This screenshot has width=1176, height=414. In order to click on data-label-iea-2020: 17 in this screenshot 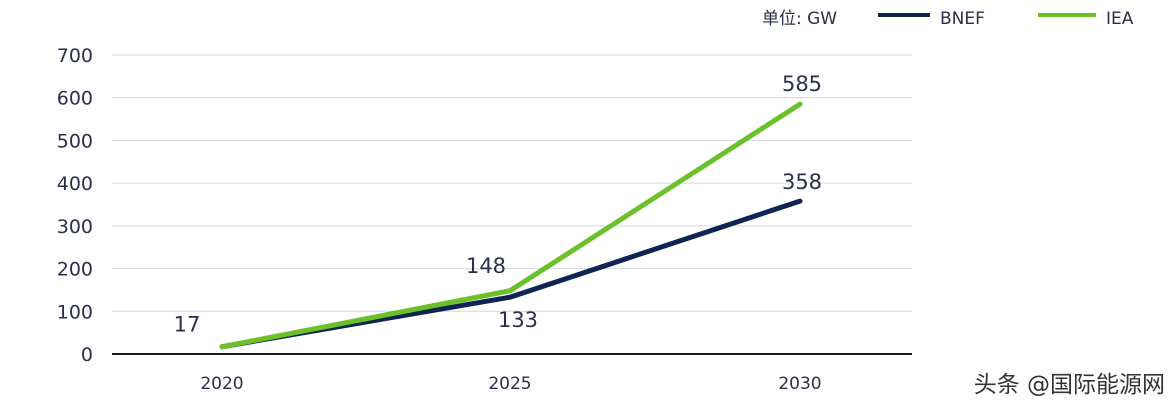, I will do `click(187, 325)`.